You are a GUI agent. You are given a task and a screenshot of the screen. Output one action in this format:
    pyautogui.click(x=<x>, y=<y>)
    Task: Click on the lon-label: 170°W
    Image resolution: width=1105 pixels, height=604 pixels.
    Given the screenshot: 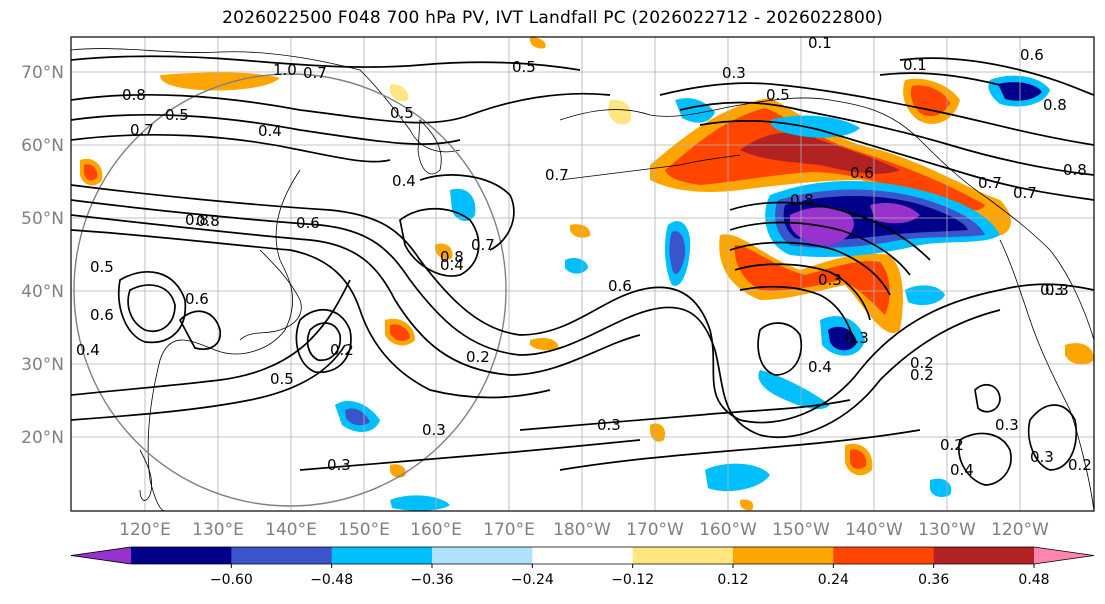 What is the action you would take?
    pyautogui.click(x=655, y=530)
    